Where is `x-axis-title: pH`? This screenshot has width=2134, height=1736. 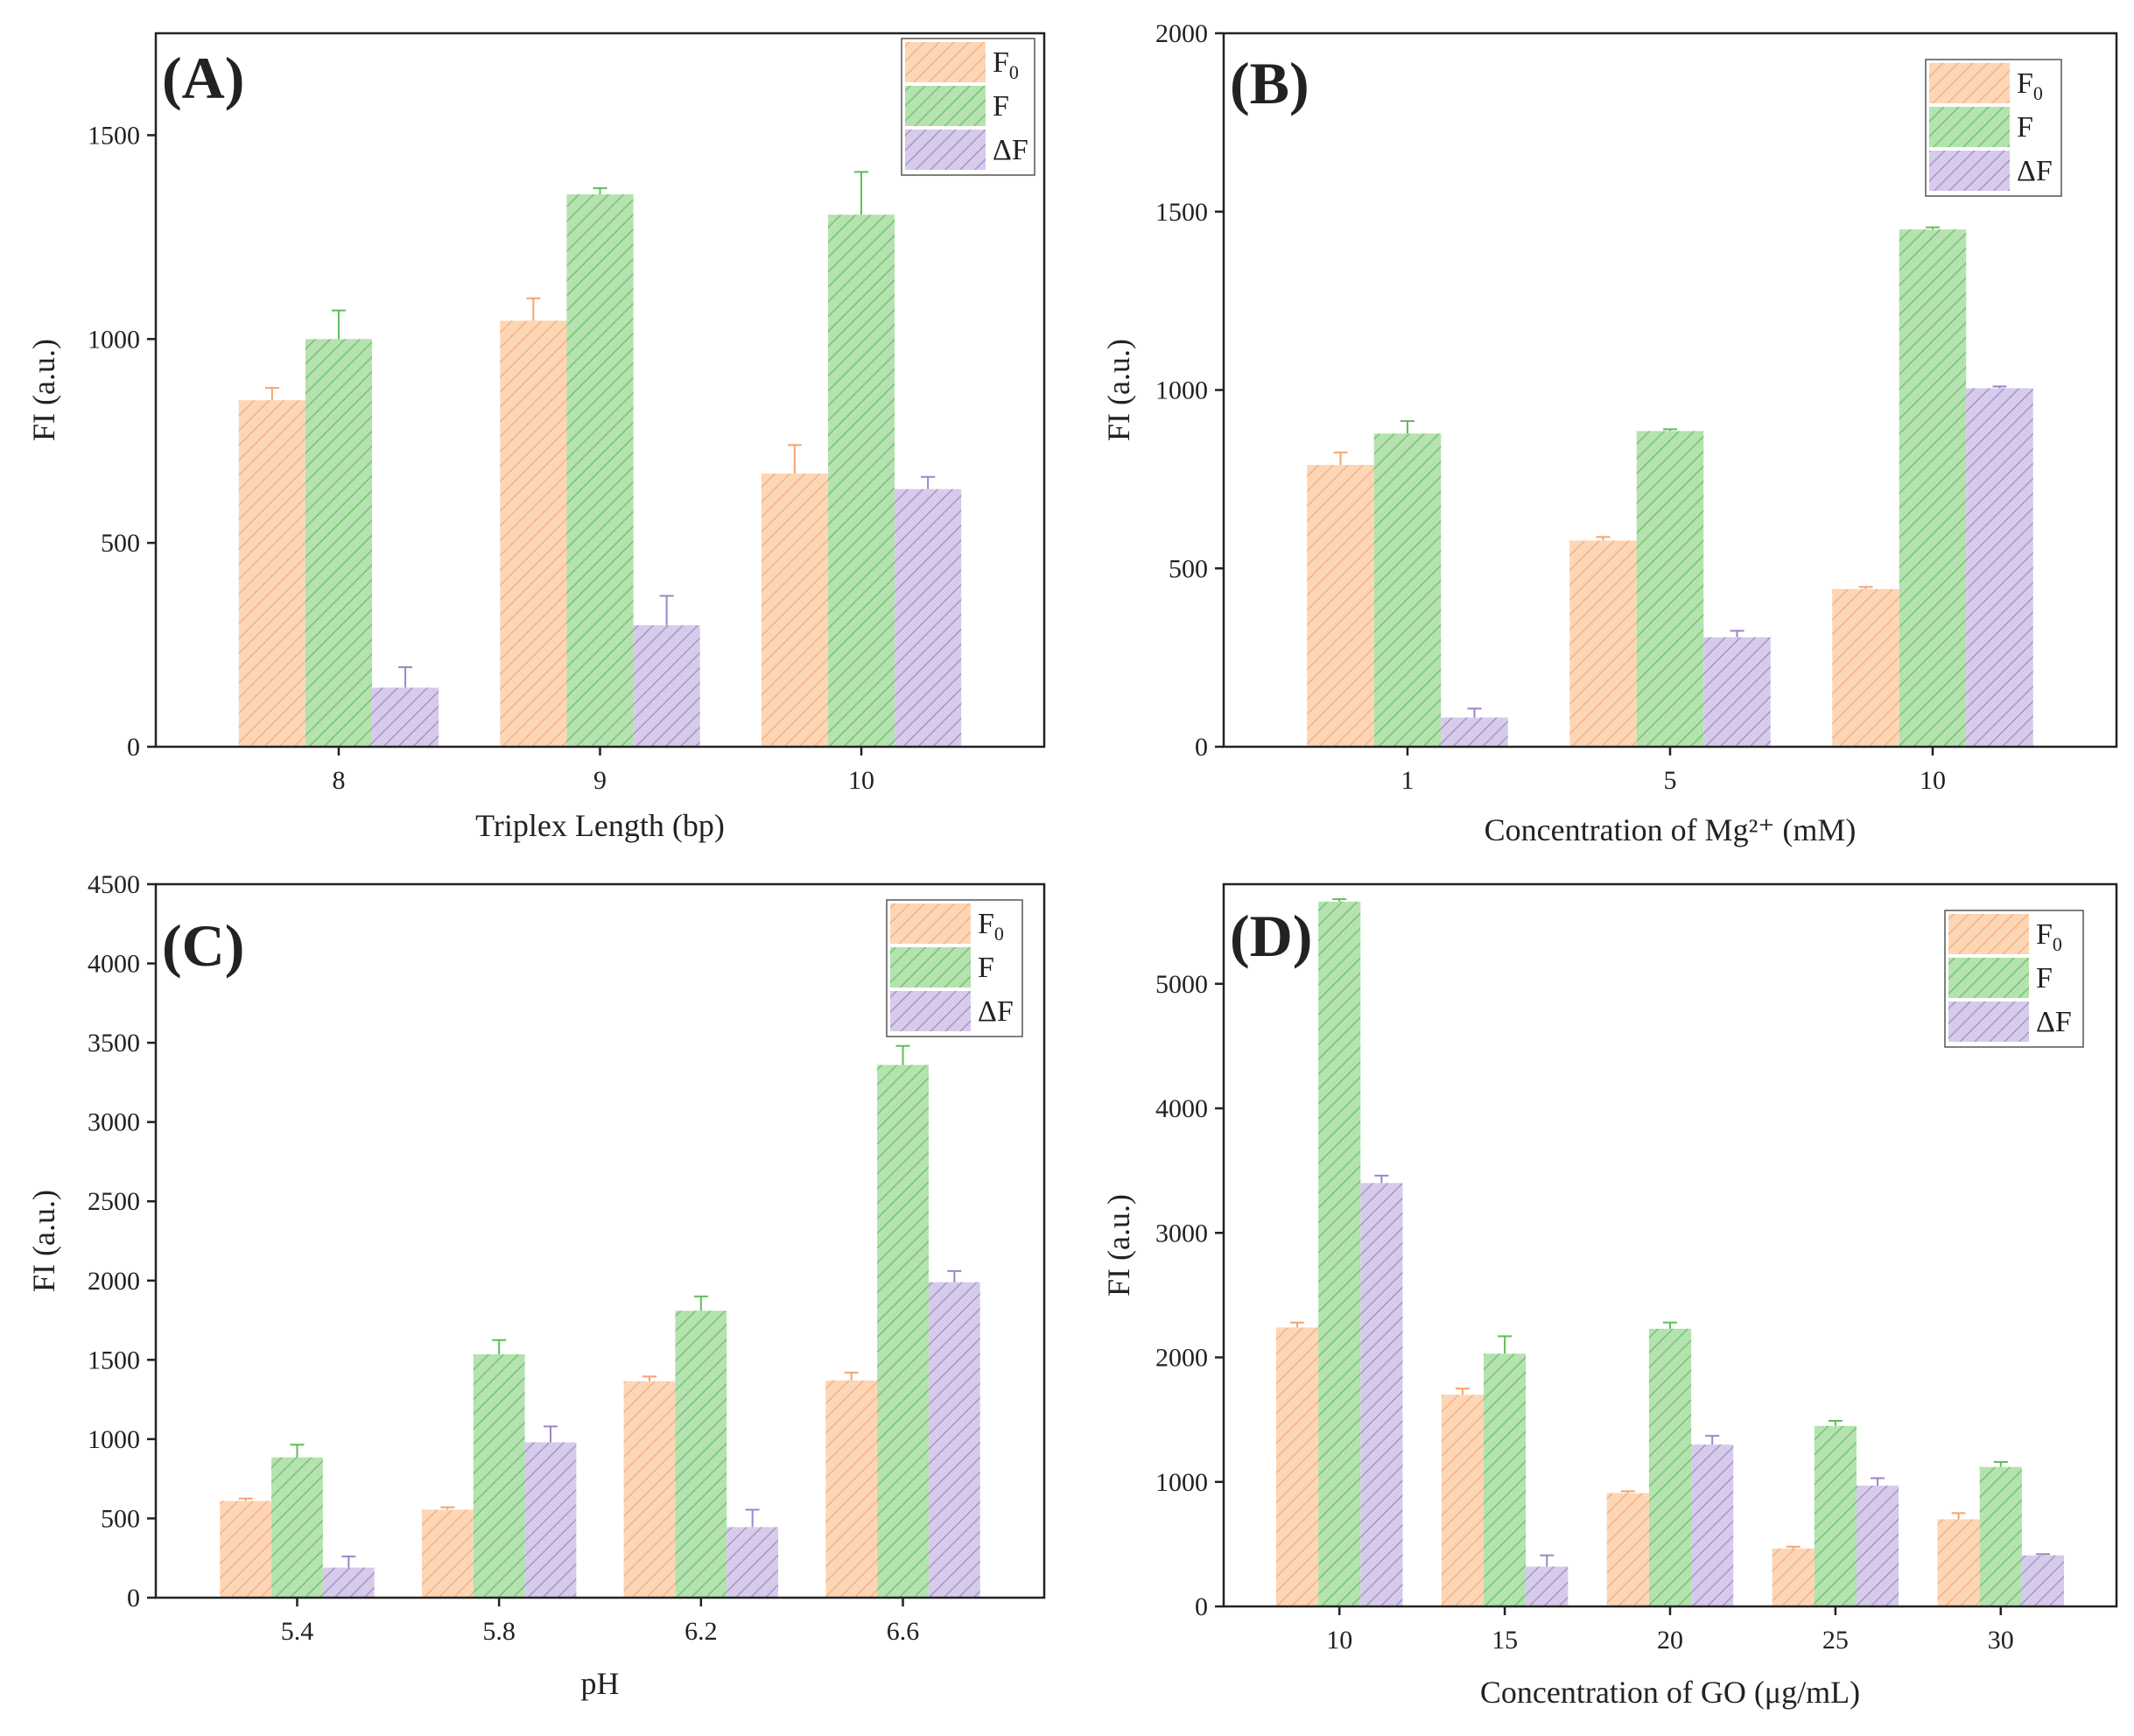 x-axis-title: pH is located at coordinates (600, 1683).